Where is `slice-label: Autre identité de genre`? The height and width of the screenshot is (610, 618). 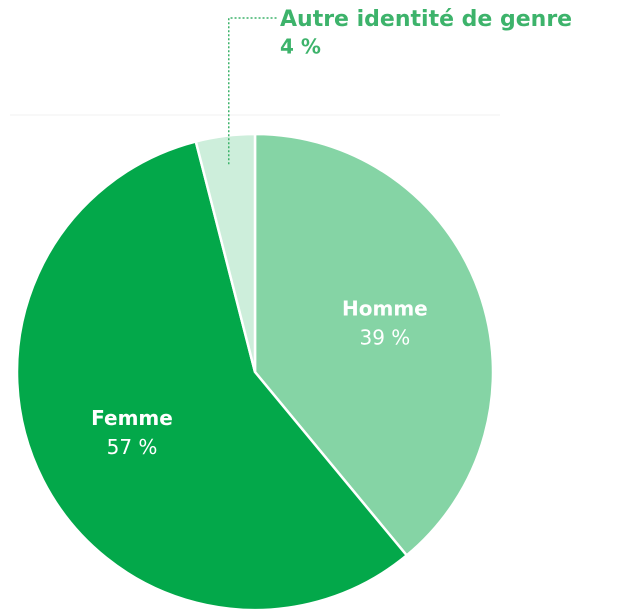 slice-label: Autre identité de genre is located at coordinates (426, 19).